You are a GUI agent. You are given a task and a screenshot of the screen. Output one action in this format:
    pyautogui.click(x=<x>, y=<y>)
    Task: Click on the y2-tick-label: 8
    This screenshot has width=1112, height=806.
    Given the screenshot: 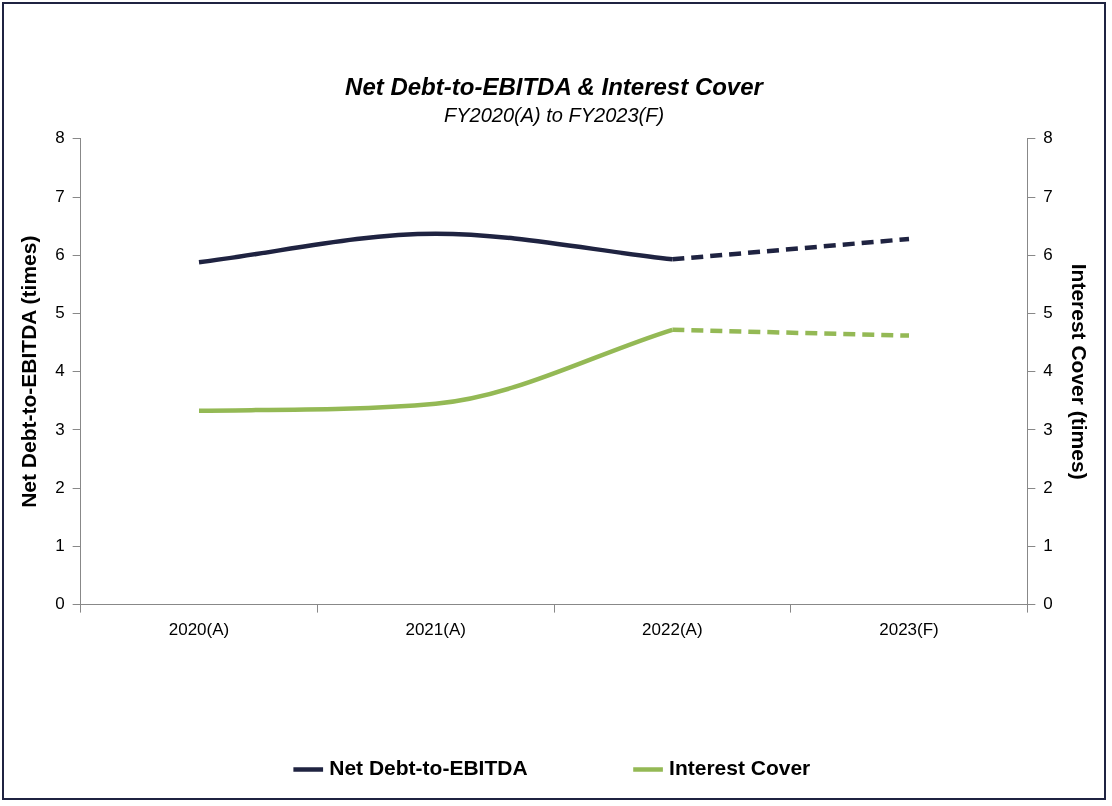 What is the action you would take?
    pyautogui.click(x=1048, y=138)
    